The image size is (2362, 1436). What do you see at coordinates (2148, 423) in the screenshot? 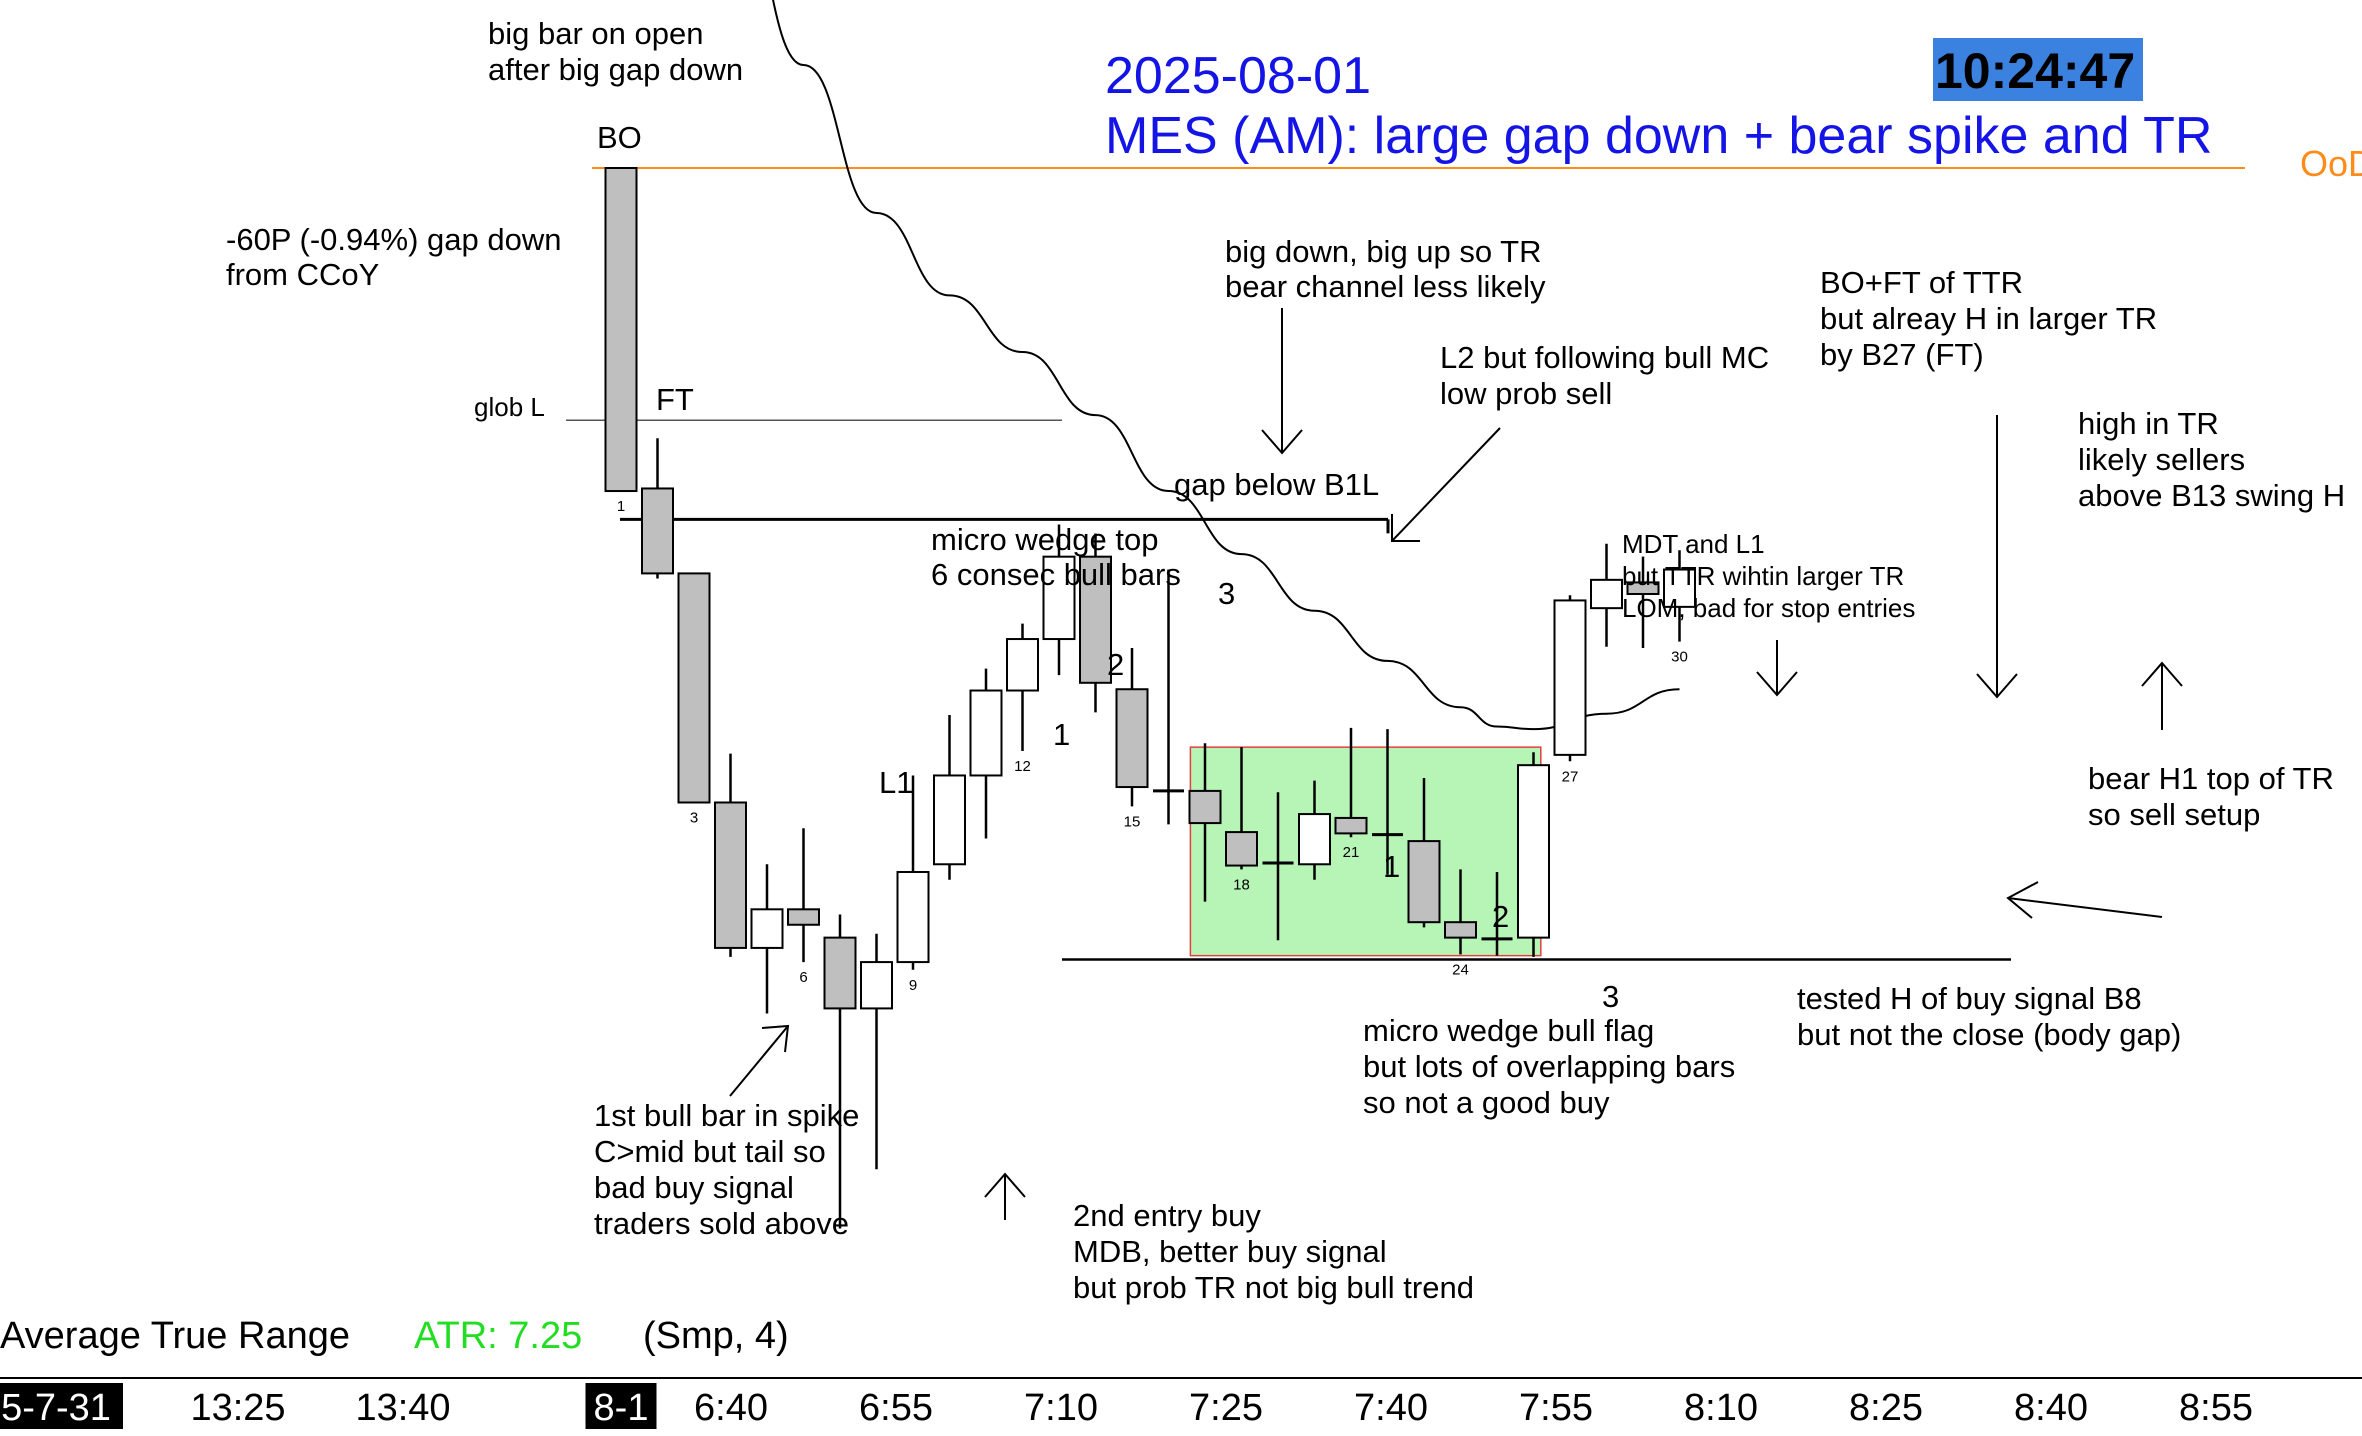
I see `annotation-text: high in TR` at bounding box center [2148, 423].